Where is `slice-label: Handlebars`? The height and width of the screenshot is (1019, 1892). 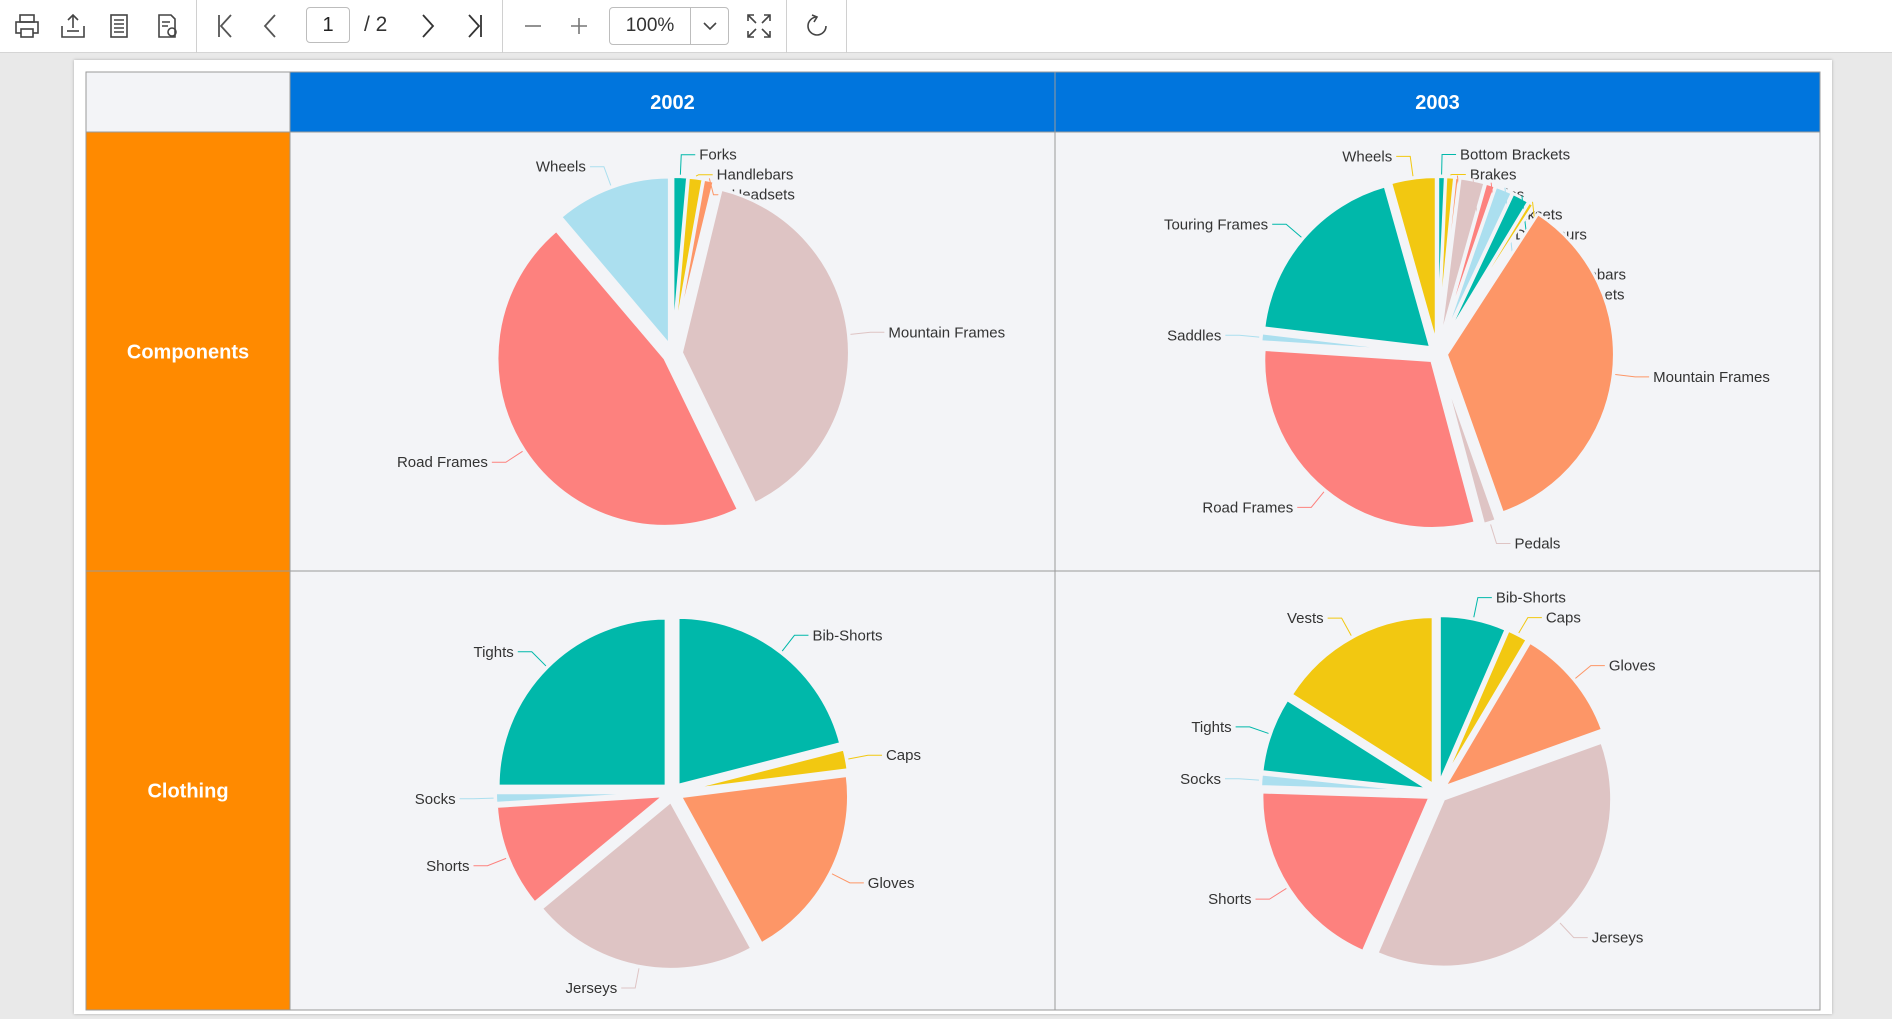 slice-label: Handlebars is located at coordinates (755, 175).